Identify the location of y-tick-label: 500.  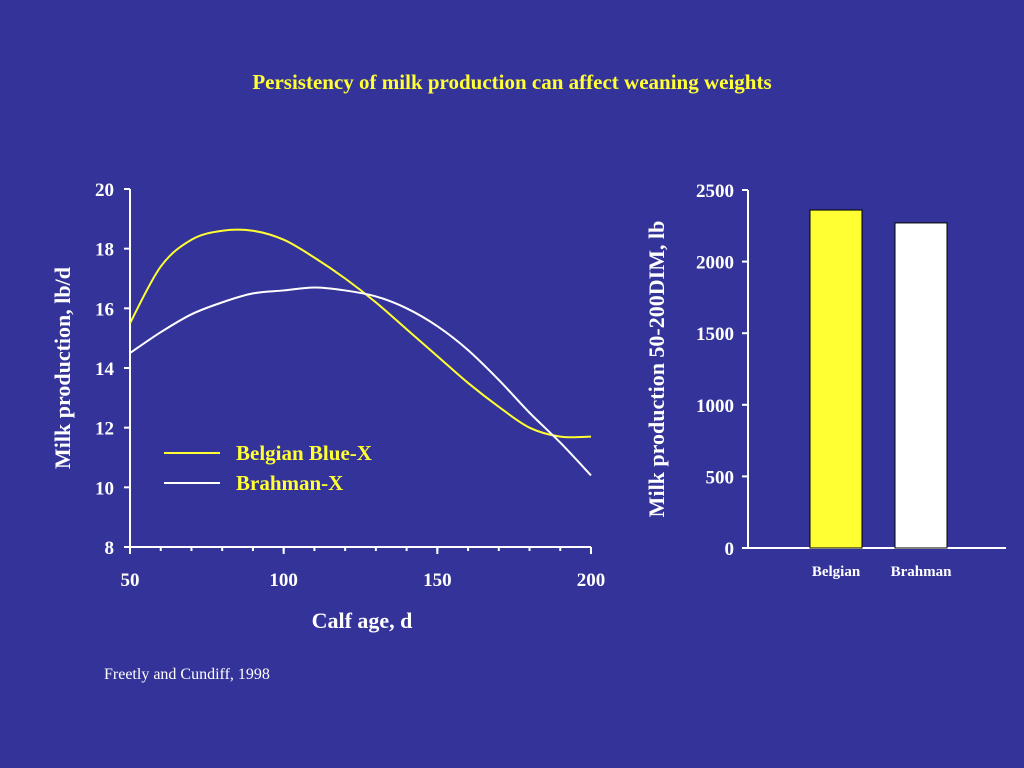
(720, 477).